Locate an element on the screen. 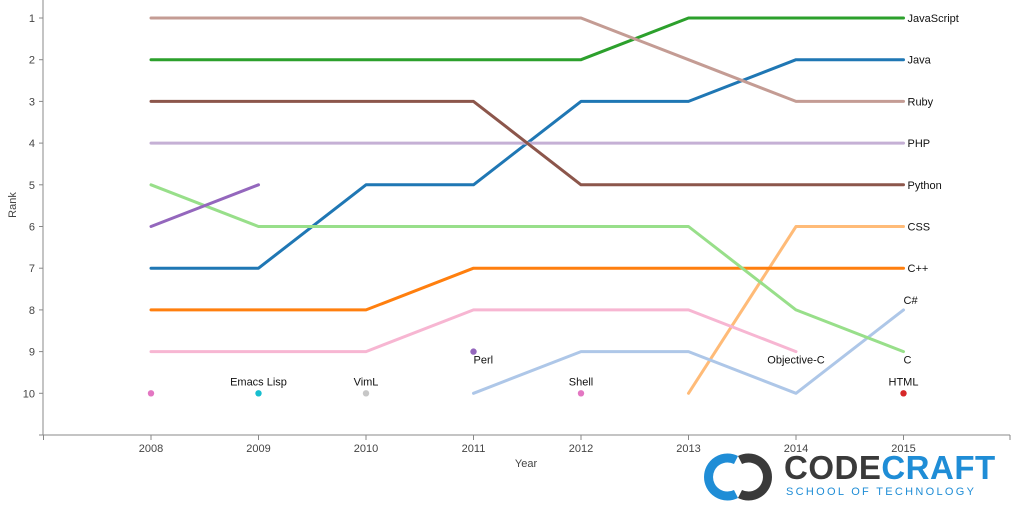  y-tick-label: 9 is located at coordinates (32, 353).